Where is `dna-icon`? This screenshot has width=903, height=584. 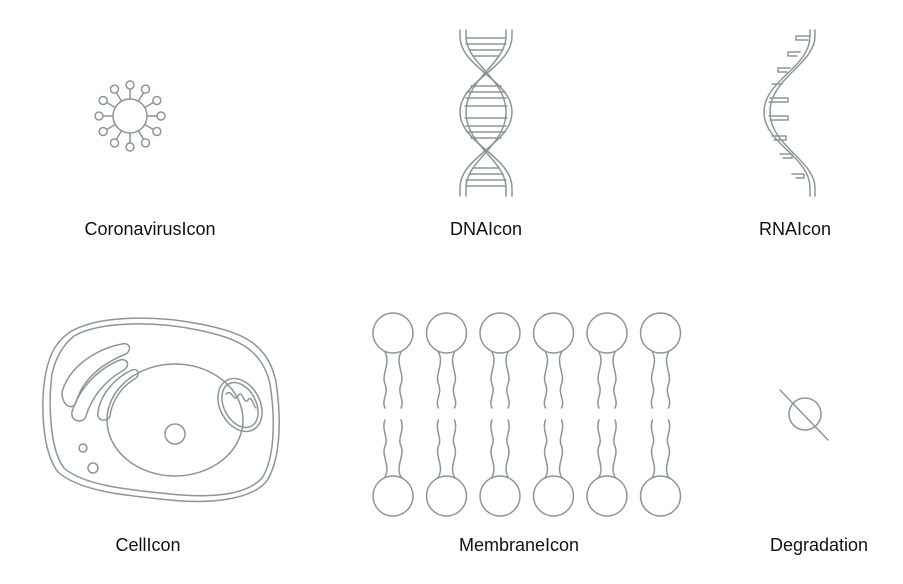 dna-icon is located at coordinates (486, 113).